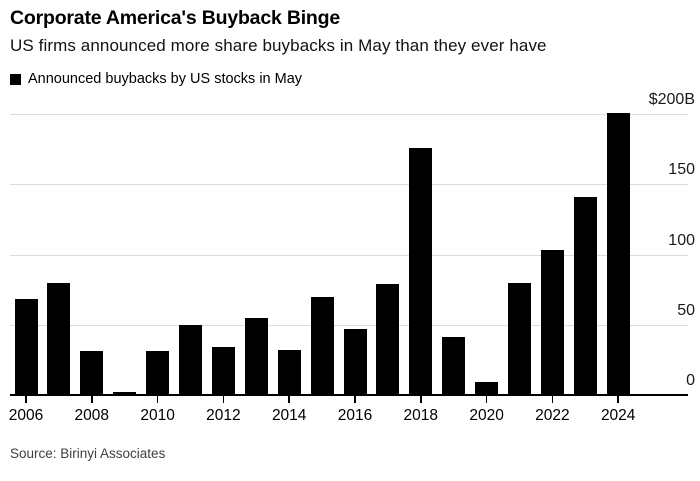 This screenshot has width=700, height=481. Describe the element at coordinates (681, 170) in the screenshot. I see `y-axis-label: 150` at that location.